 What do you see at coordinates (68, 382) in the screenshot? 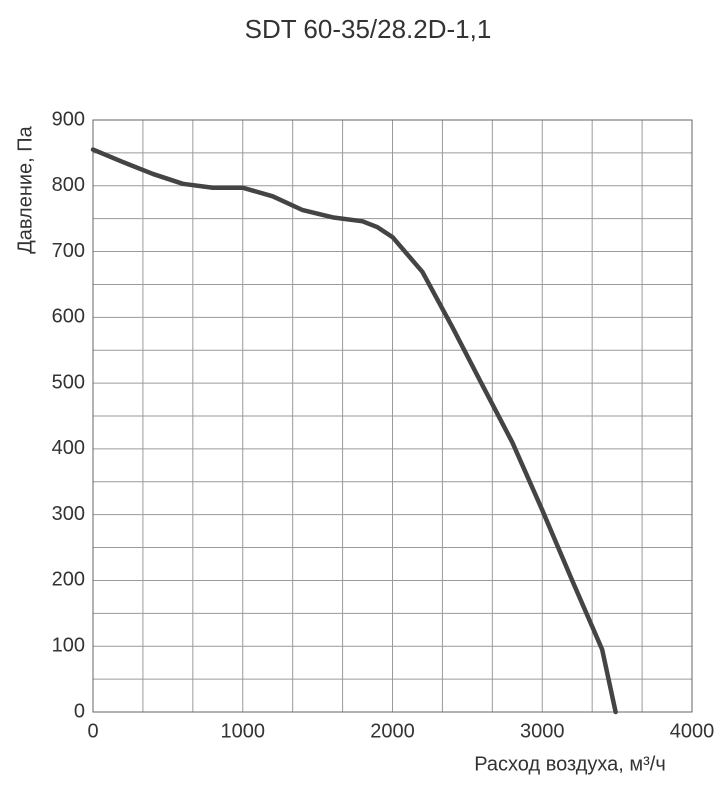
I see `y-tick-label: 500` at bounding box center [68, 382].